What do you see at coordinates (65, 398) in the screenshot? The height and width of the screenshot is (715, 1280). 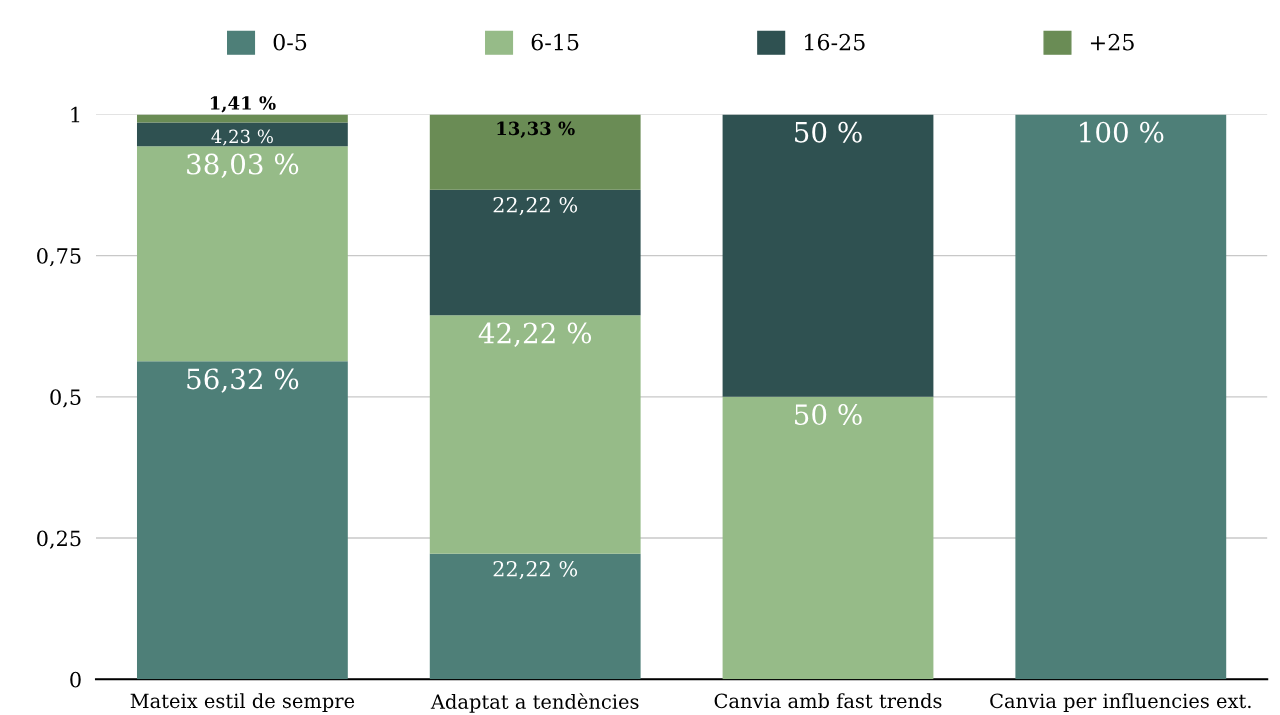 I see `y-tick-label: 0,5` at bounding box center [65, 398].